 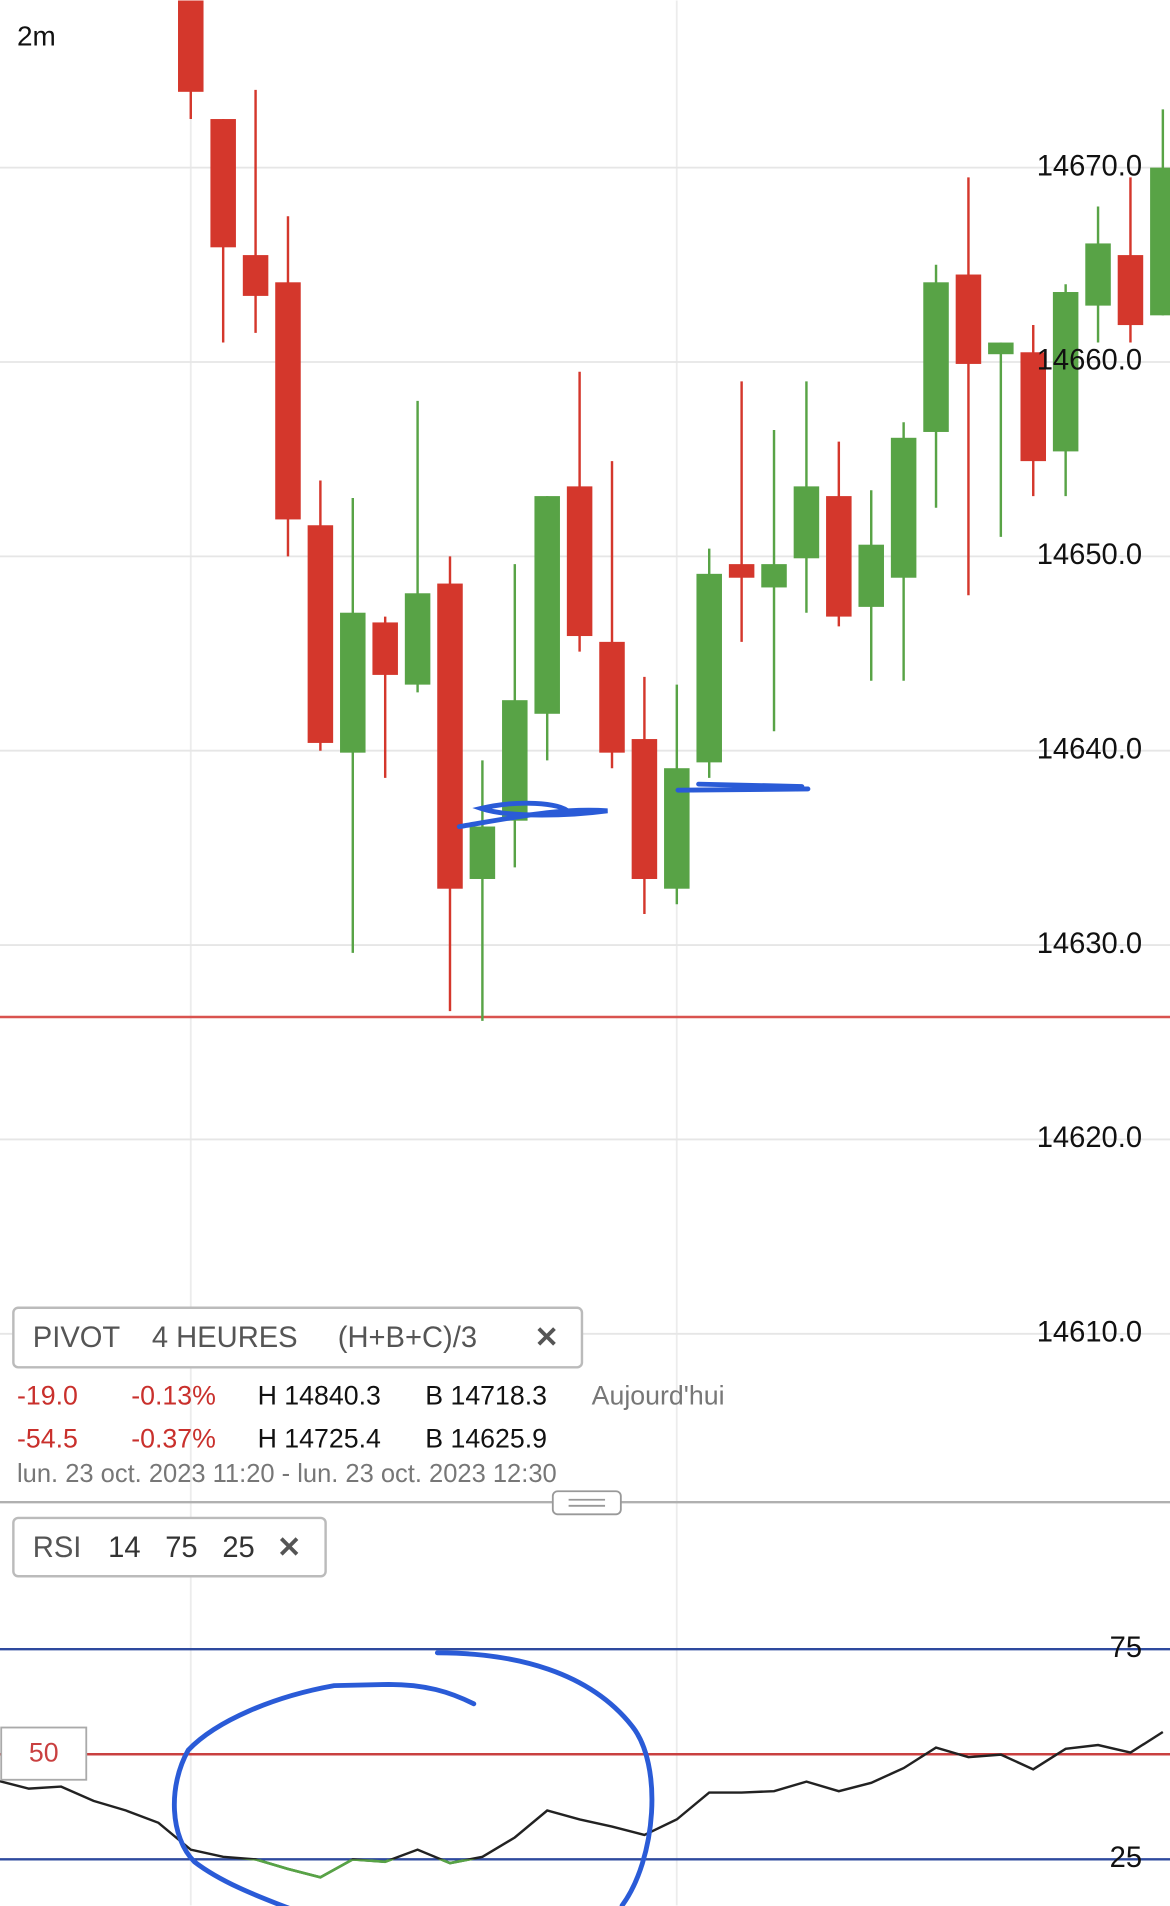 I want to click on pivot-low: B 14625.9, so click(x=486, y=1438).